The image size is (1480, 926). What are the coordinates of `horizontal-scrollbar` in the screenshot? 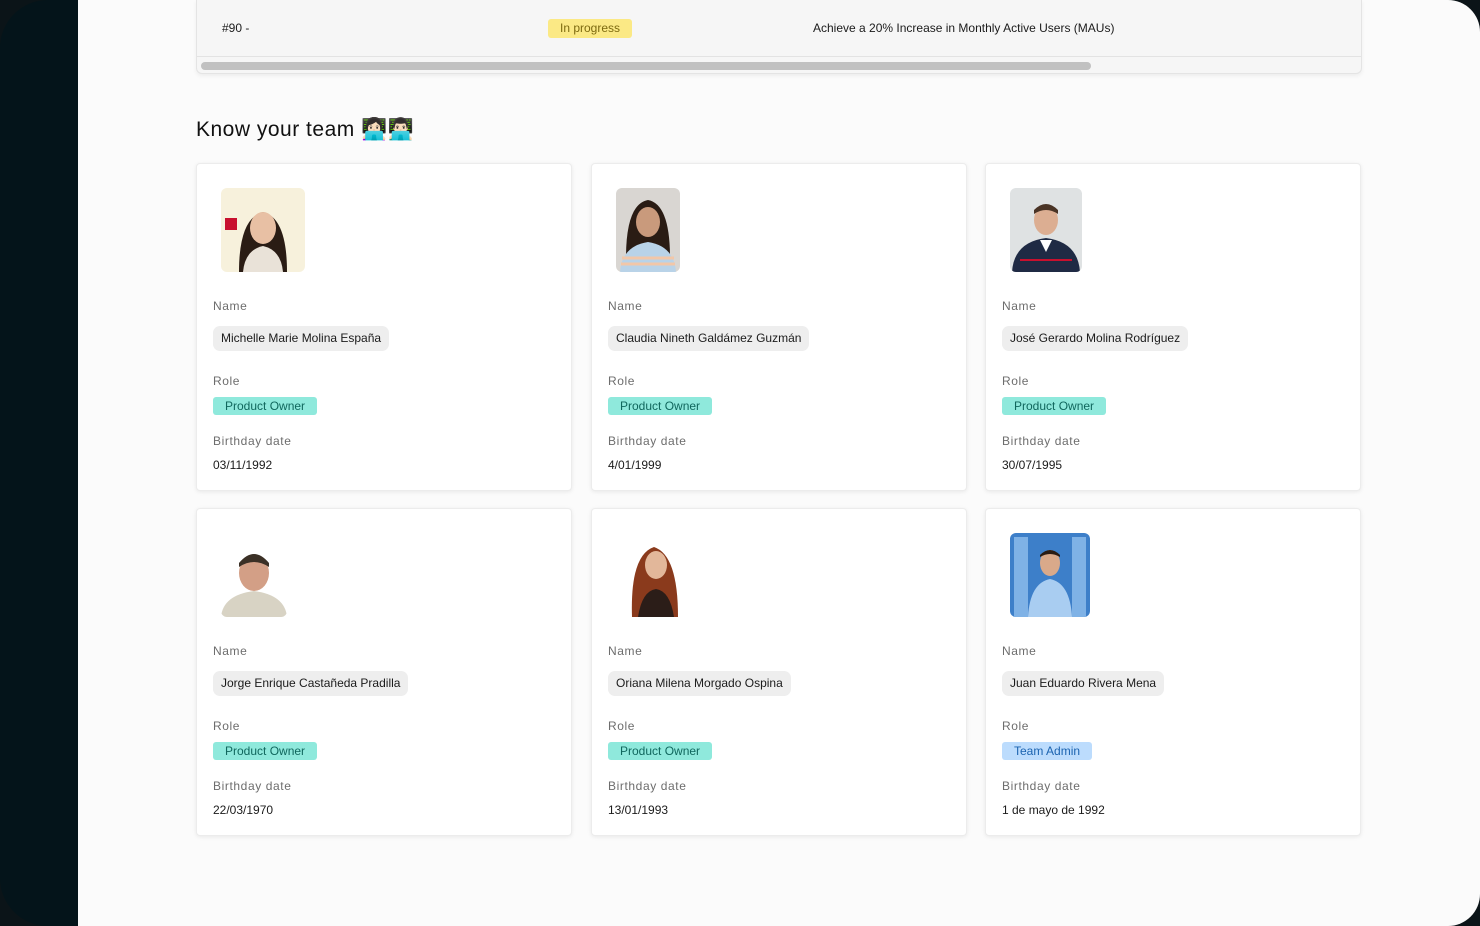 It's located at (779, 66).